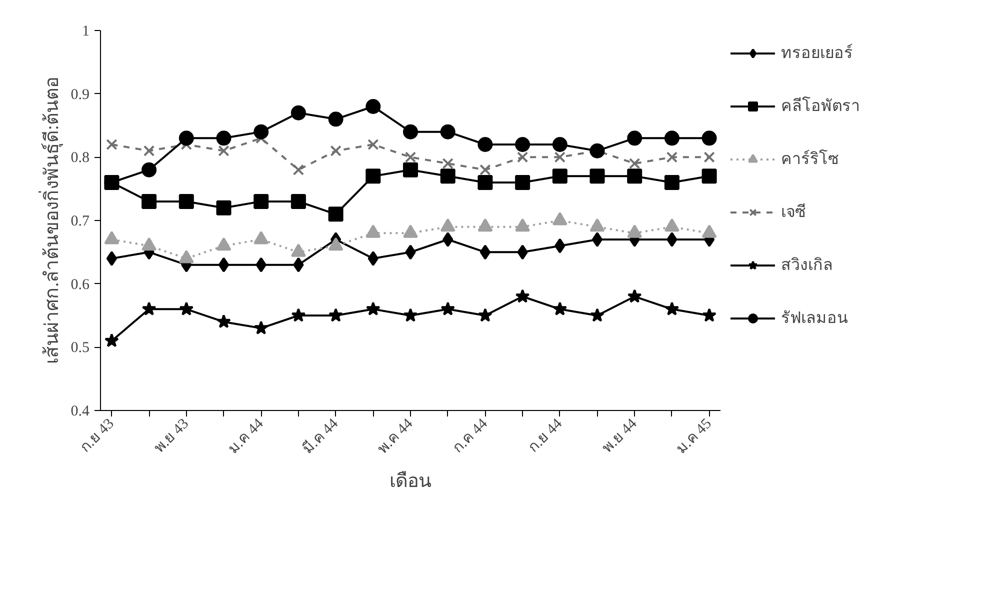 This screenshot has width=992, height=607. I want to click on legend-label: ทรอยเยอร์, so click(817, 53).